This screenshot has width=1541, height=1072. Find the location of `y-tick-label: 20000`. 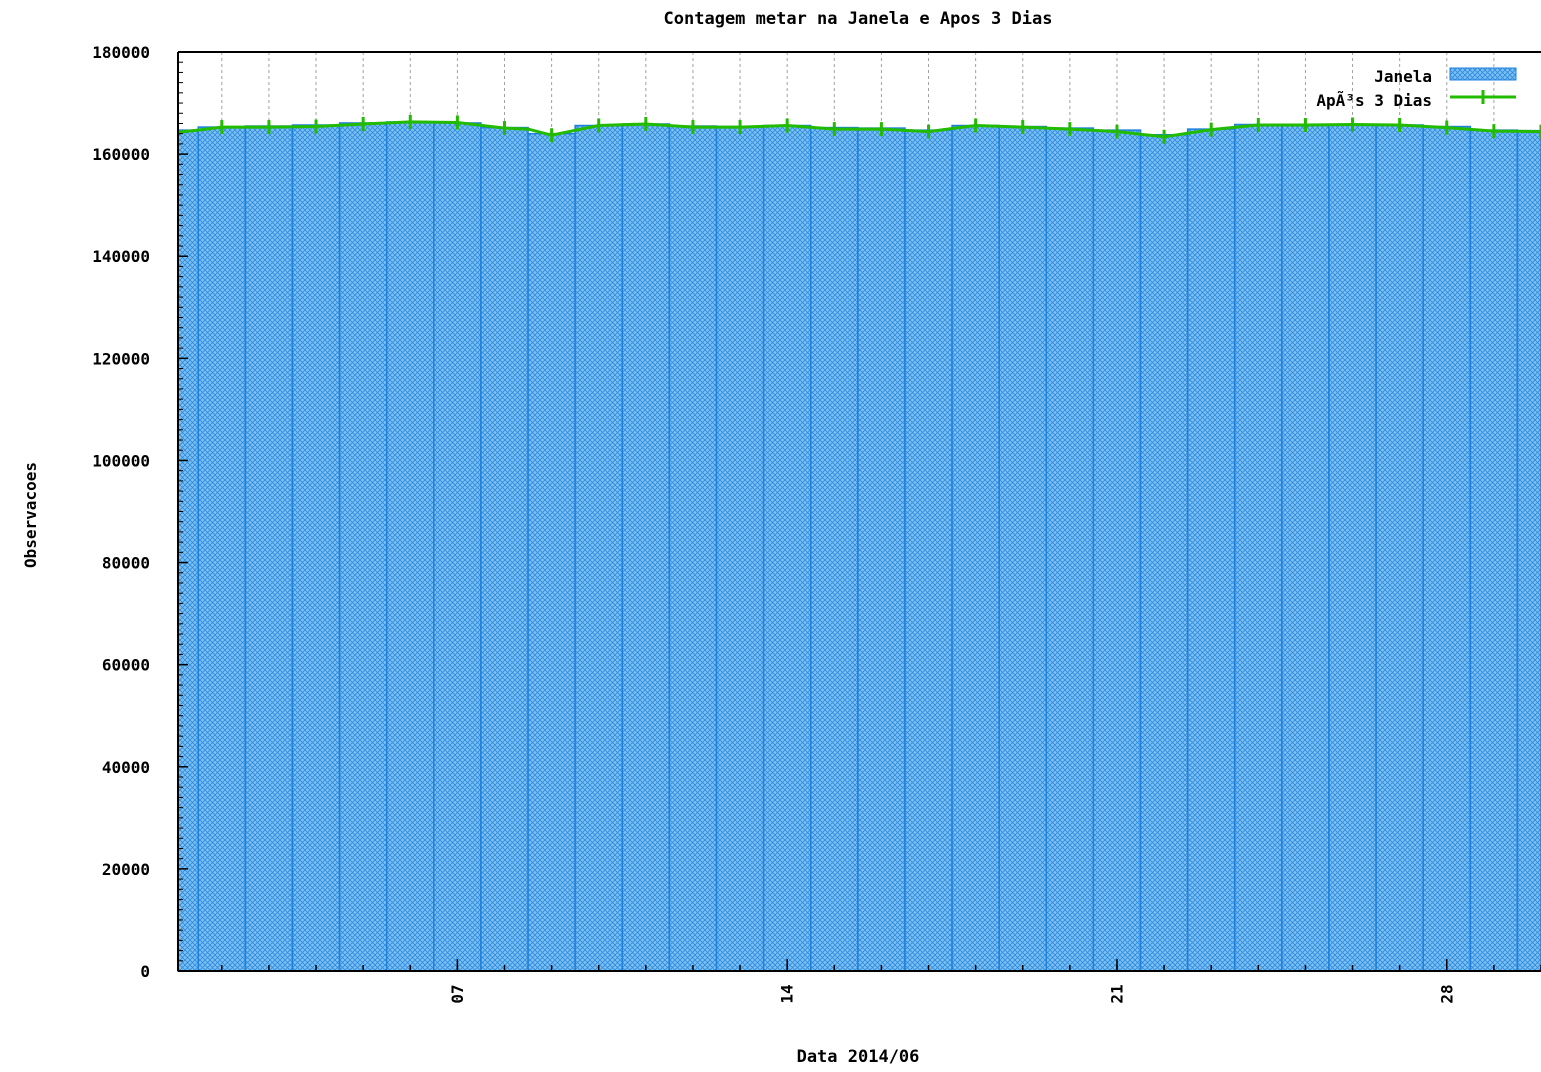

y-tick-label: 20000 is located at coordinates (126, 869).